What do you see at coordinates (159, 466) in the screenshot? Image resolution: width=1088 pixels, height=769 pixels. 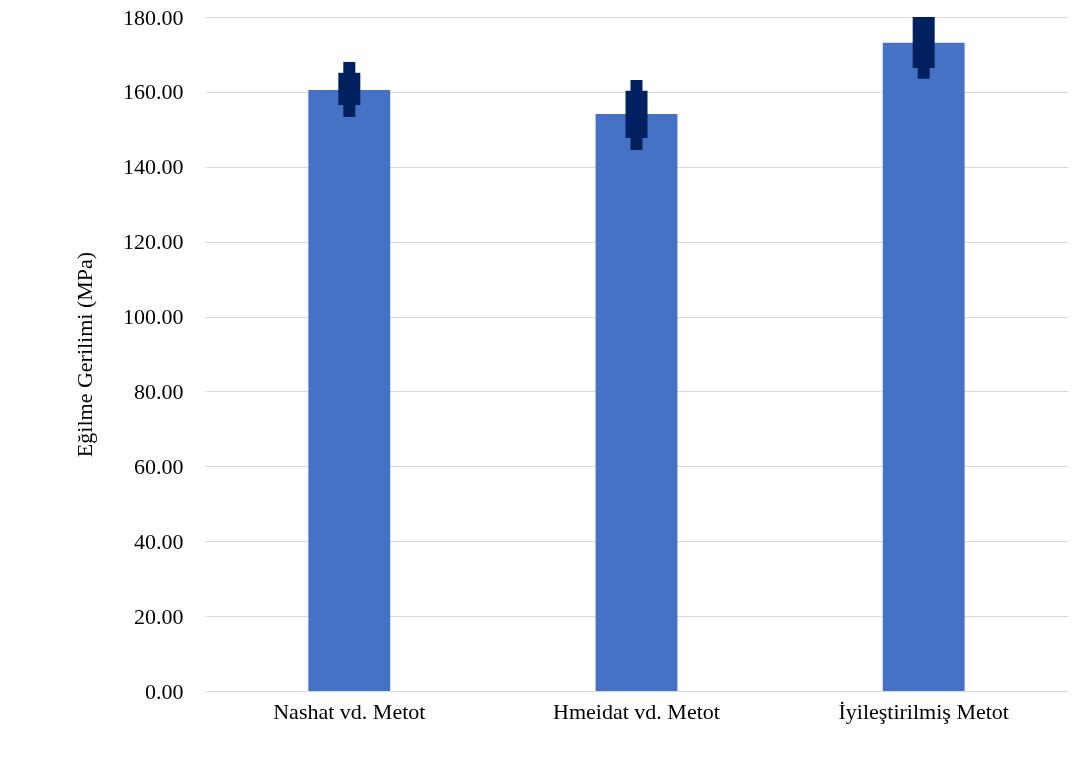 I see `y-tick-label: 60.00` at bounding box center [159, 466].